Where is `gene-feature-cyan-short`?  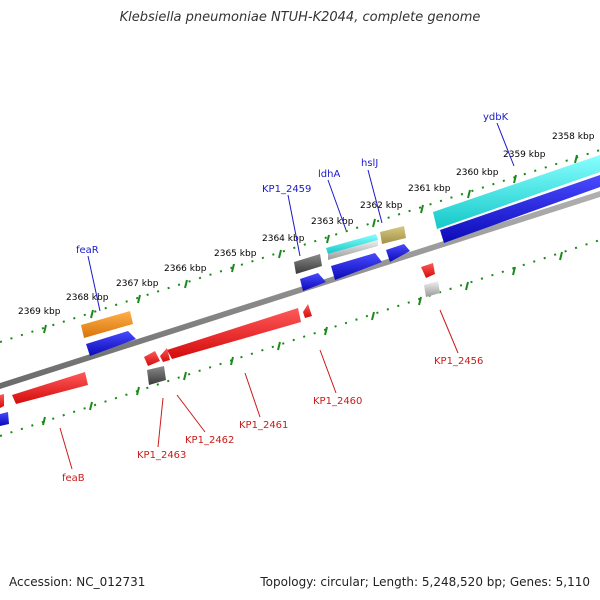 gene-feature-cyan-short is located at coordinates (352, 244).